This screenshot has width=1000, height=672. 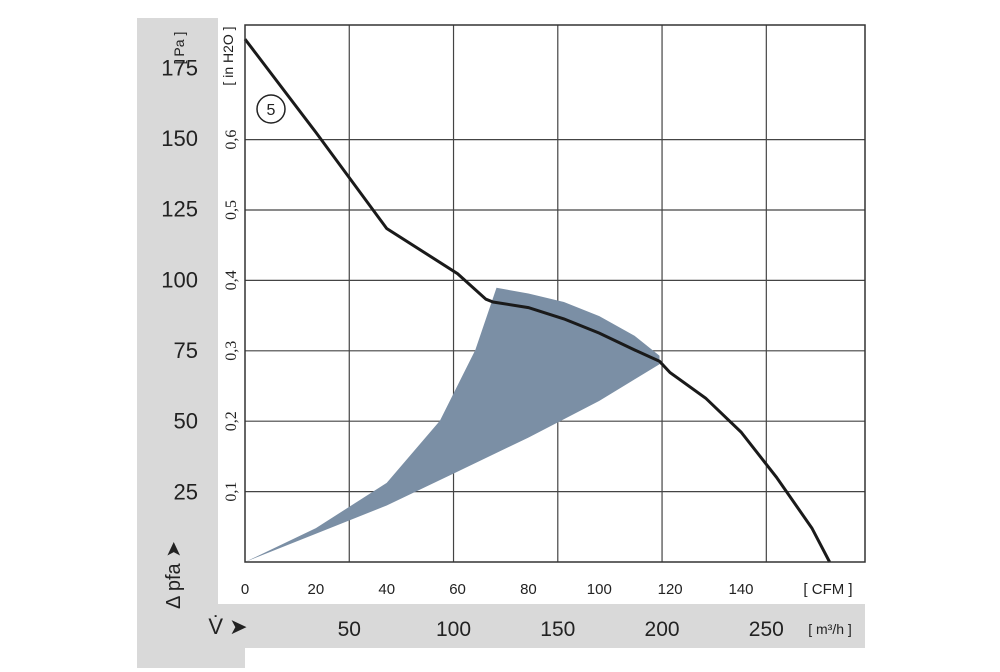 What do you see at coordinates (541, 583) in the screenshot?
I see `cfm-axis-panel` at bounding box center [541, 583].